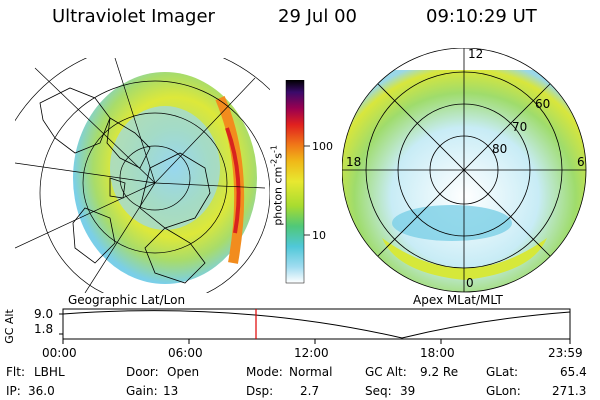 The image size is (600, 400). Describe the element at coordinates (543, 104) in the screenshot. I see `mlat-label-60: 60` at that location.